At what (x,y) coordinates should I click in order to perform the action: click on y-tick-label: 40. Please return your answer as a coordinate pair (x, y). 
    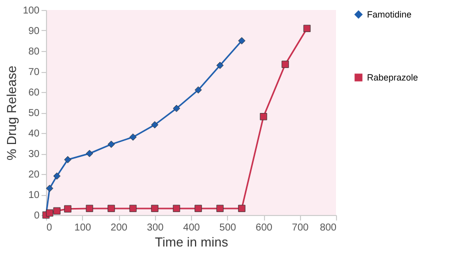
    Looking at the image, I should click on (34, 134).